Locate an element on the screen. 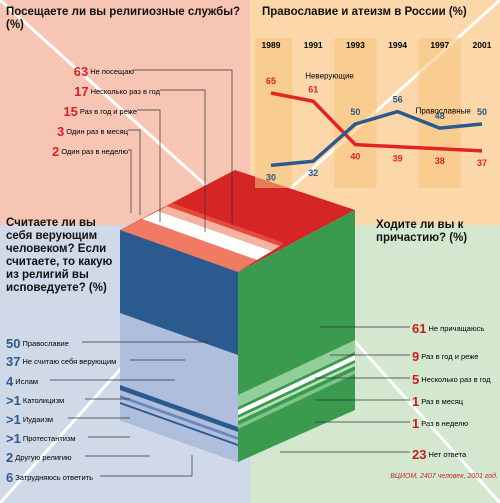 The image size is (500, 503). item-label: Не считаю себя верующим is located at coordinates (69, 361).